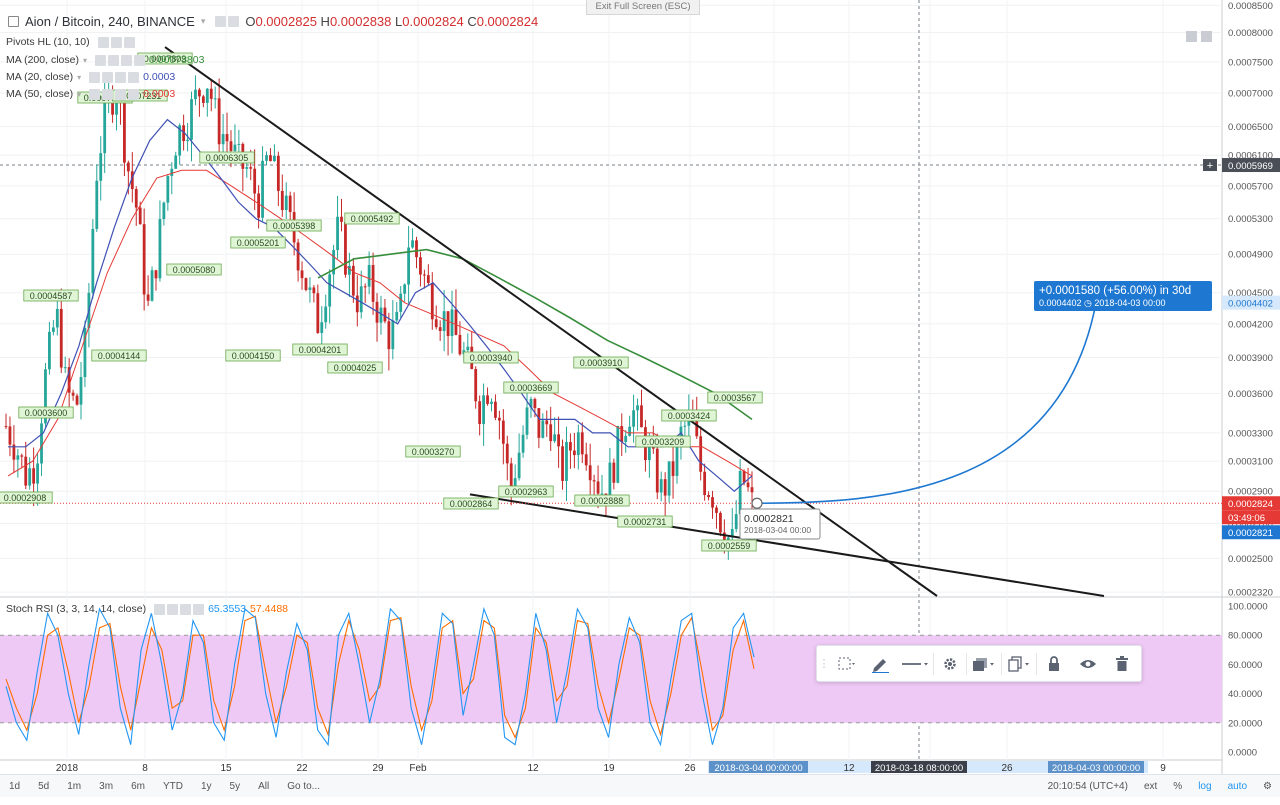 The width and height of the screenshot is (1280, 805). I want to click on dropdown-caret-icon: ▾, so click(203, 21).